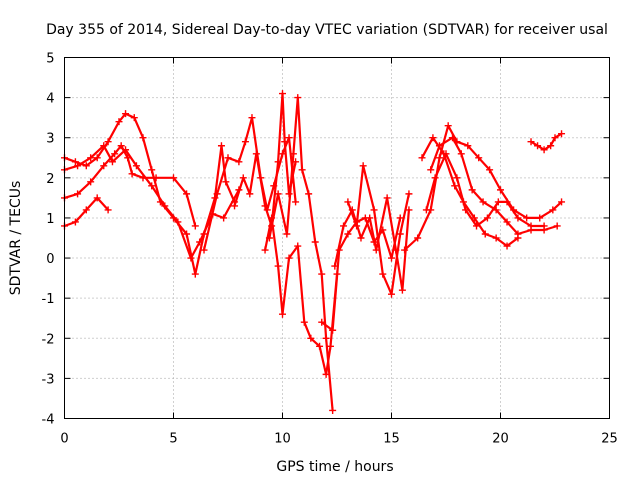 This screenshot has height=480, width=640. What do you see at coordinates (48, 339) in the screenshot?
I see `y-tick-label: -2` at bounding box center [48, 339].